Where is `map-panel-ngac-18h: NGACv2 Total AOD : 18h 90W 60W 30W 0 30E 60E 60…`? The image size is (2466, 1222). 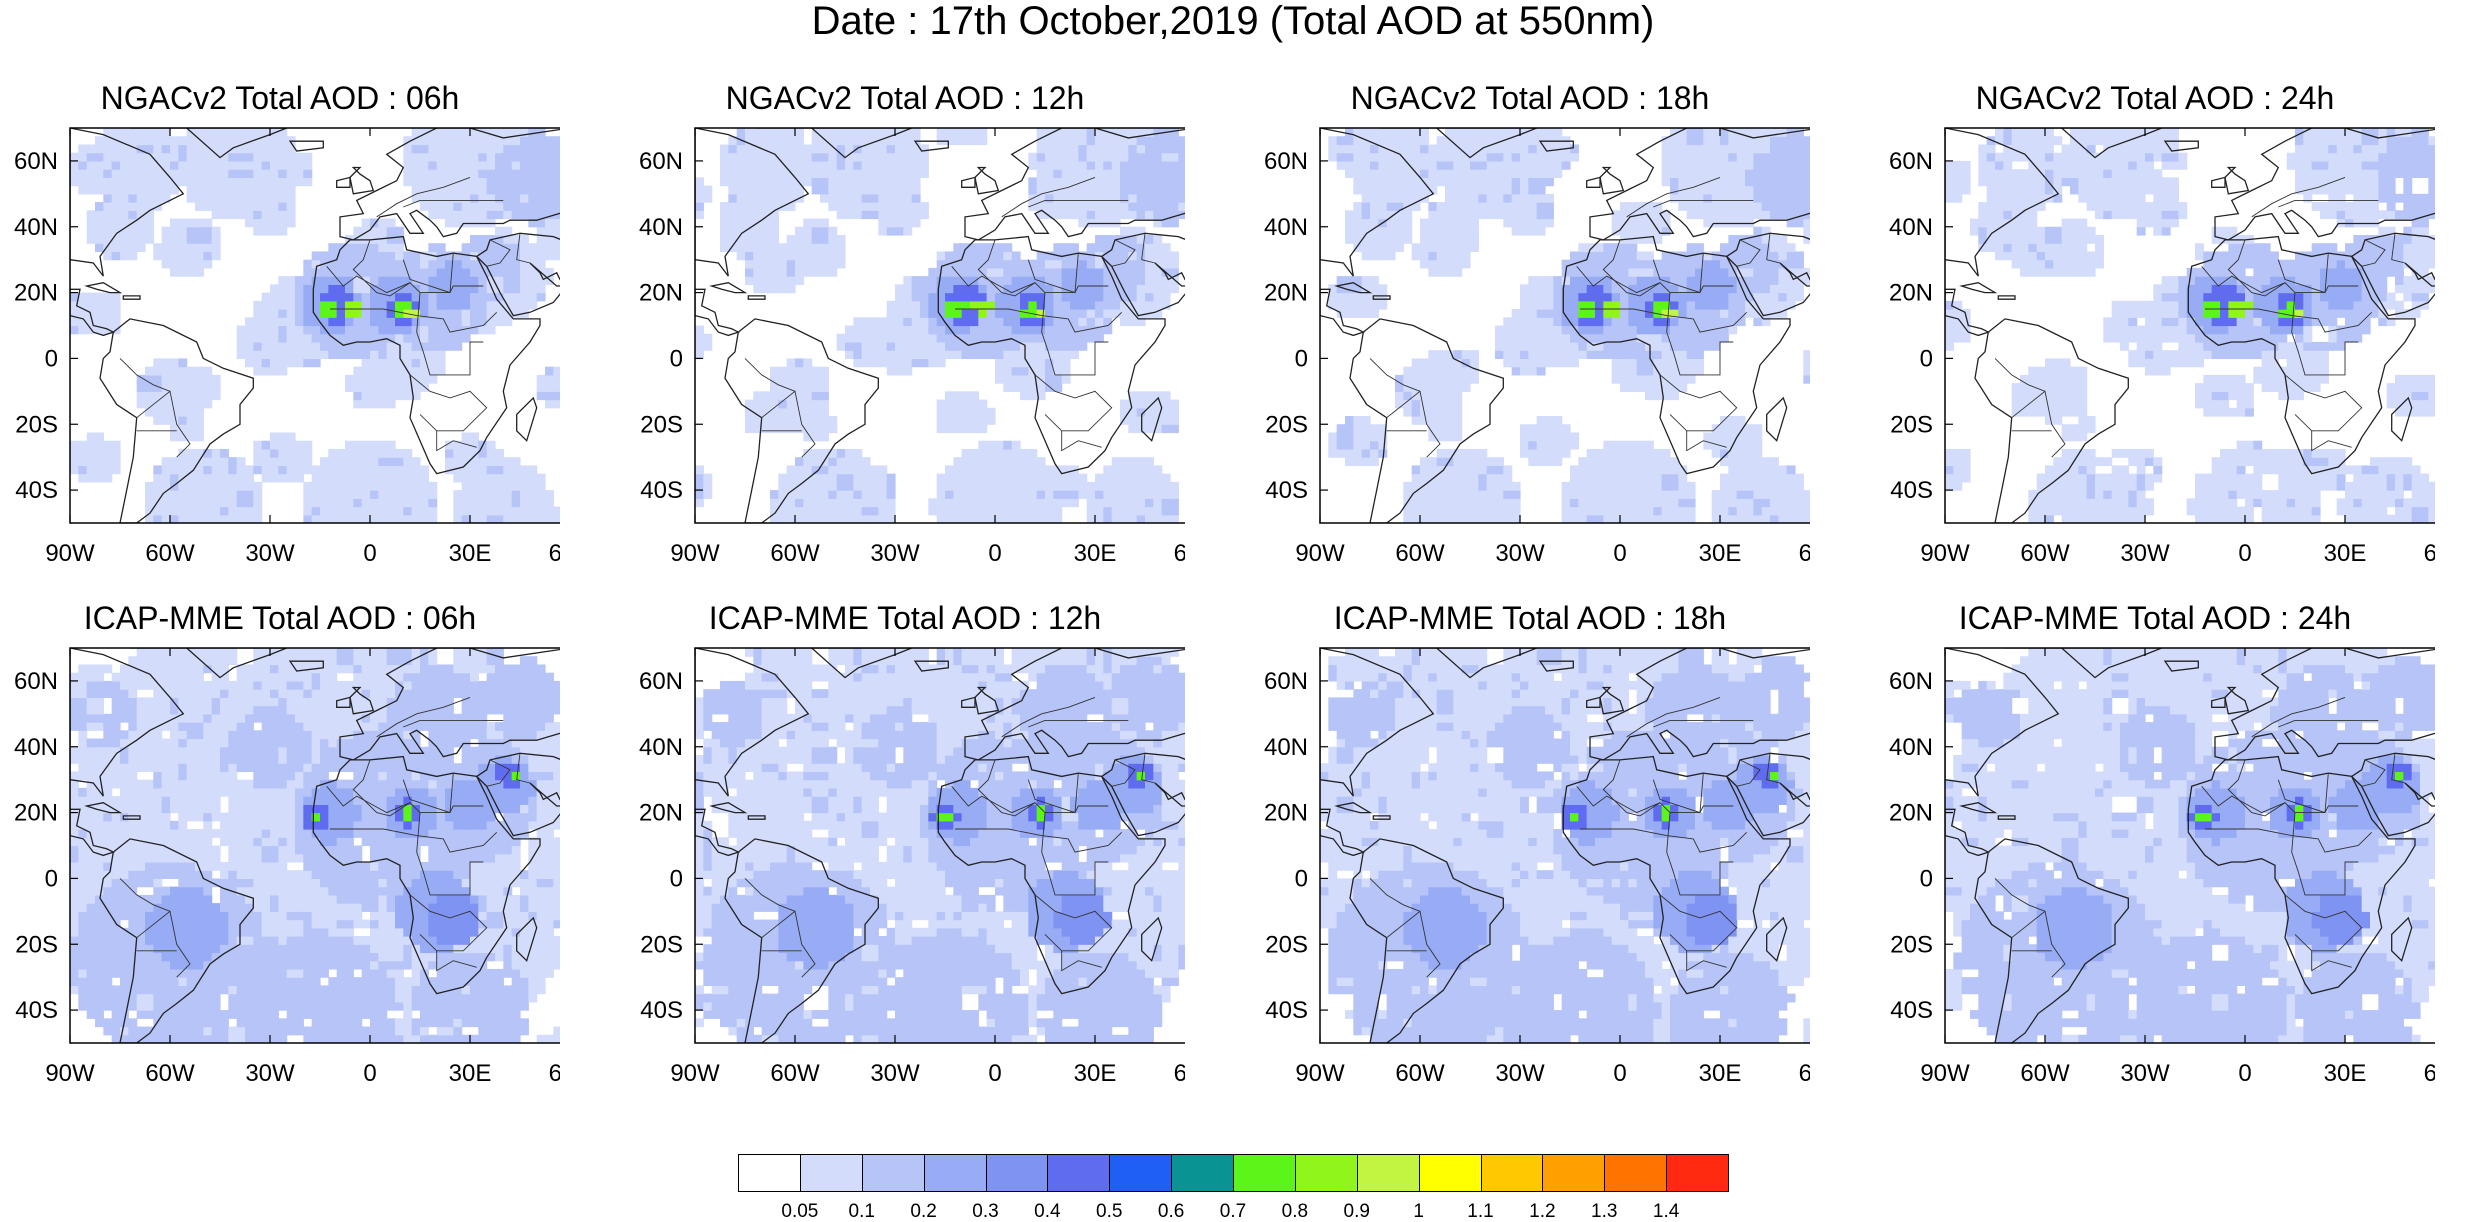
map-panel-ngac-18h: NGACv2 Total AOD : 18h 90W 60W 30W 0 30E 60E 60… is located at coordinates (1530, 330).